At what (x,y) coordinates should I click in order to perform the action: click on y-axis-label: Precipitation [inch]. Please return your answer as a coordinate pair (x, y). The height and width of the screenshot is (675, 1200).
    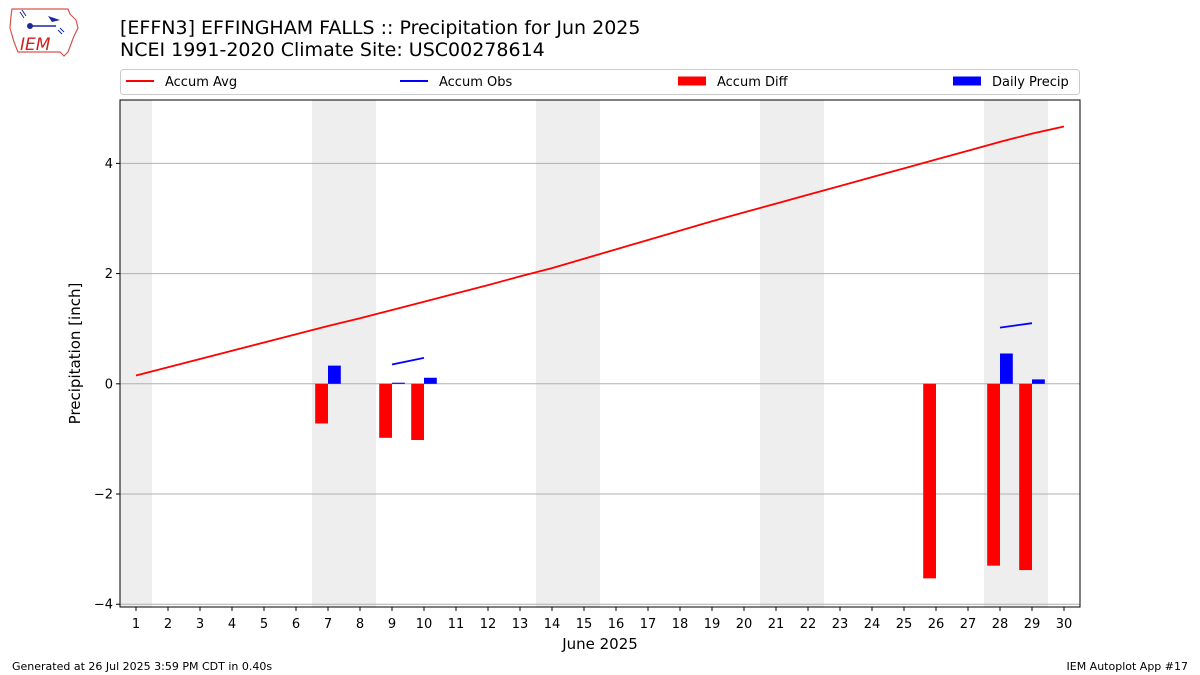
    Looking at the image, I should click on (75, 354).